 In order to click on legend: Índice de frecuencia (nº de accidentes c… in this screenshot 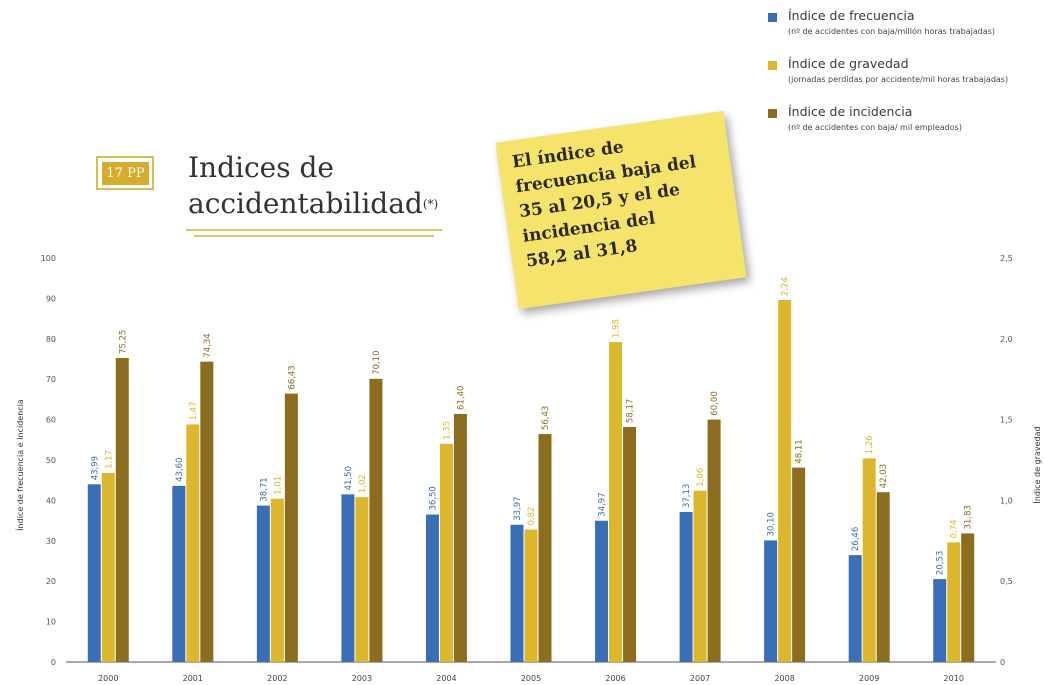, I will do `click(906, 80)`.